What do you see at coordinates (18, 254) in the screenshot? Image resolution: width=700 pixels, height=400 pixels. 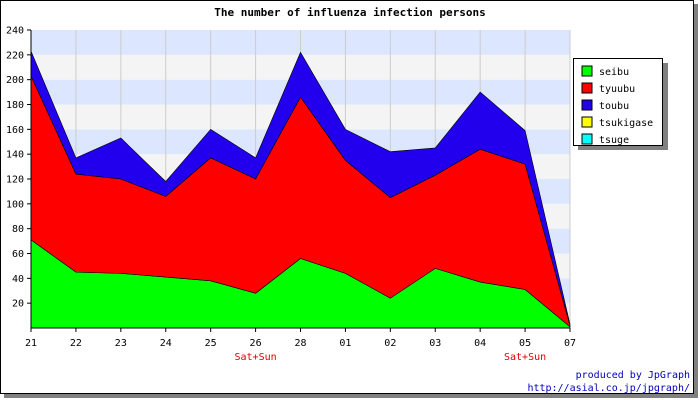 I see `y-tick-label: 60` at bounding box center [18, 254].